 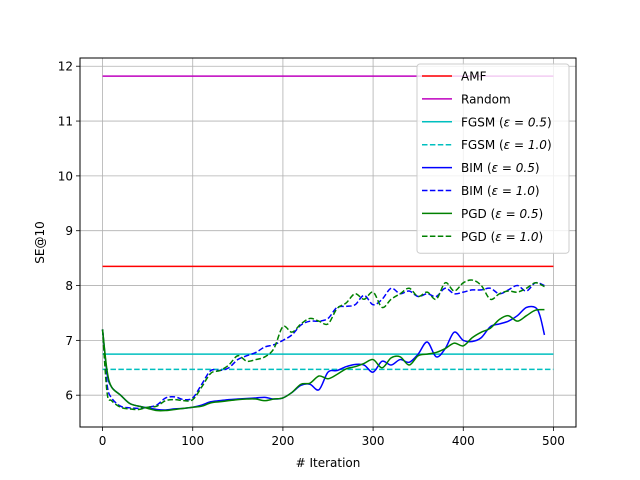 What do you see at coordinates (502, 214) in the screenshot?
I see `legend-label-6: PGD (ε = 0.5)` at bounding box center [502, 214].